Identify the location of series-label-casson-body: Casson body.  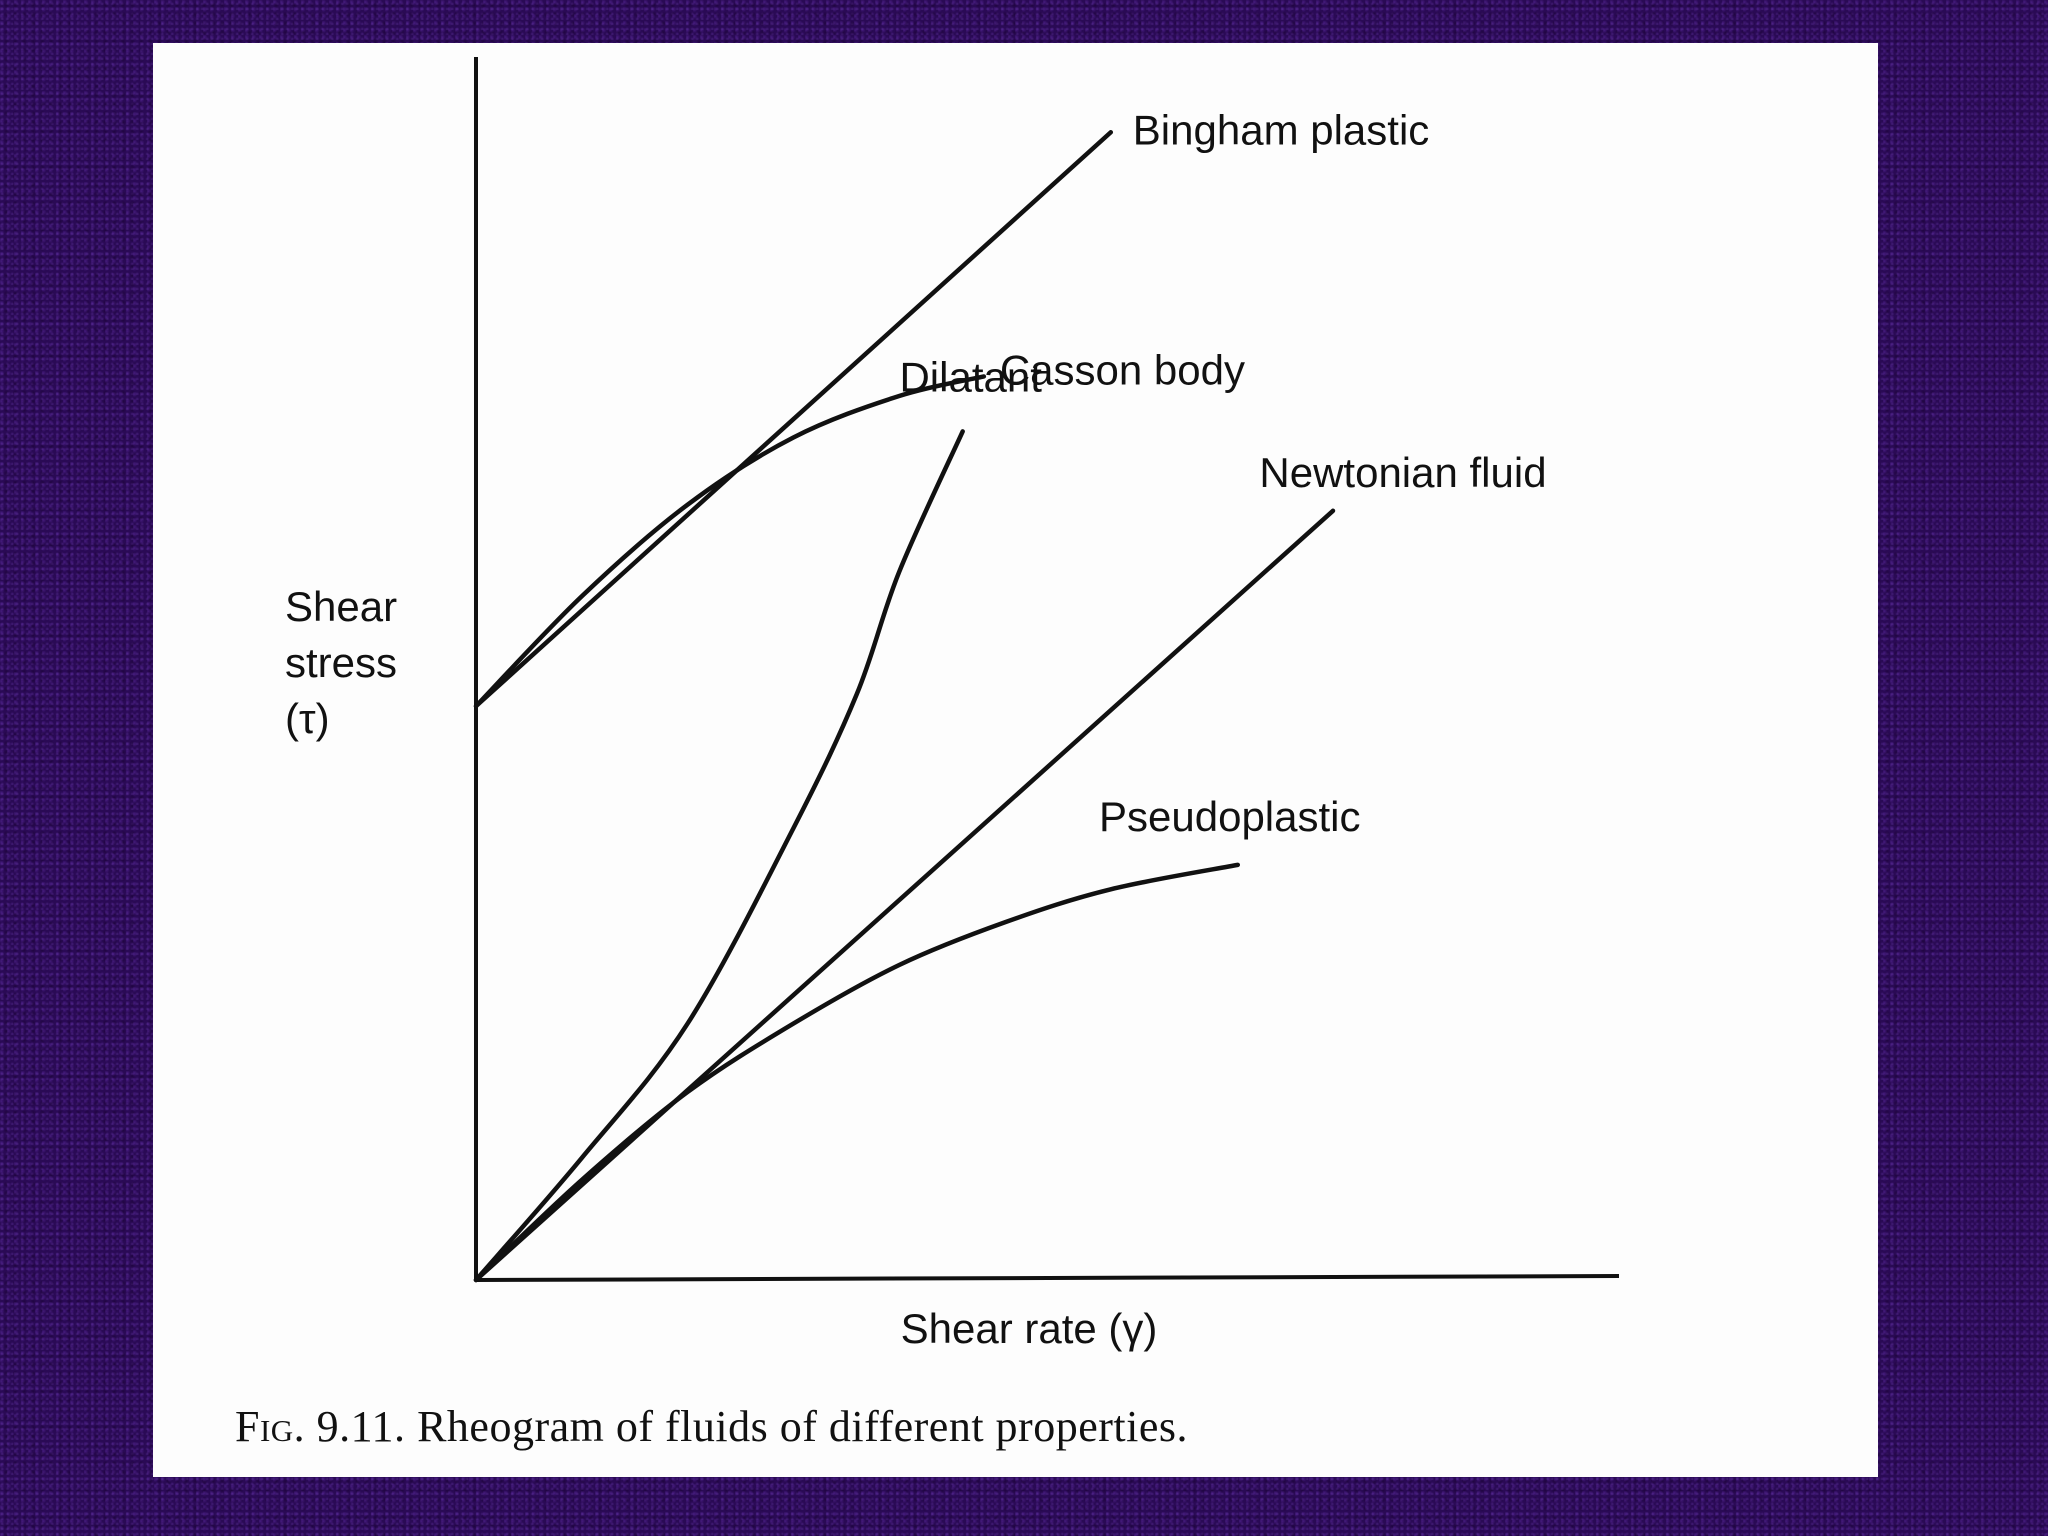
(1122, 369).